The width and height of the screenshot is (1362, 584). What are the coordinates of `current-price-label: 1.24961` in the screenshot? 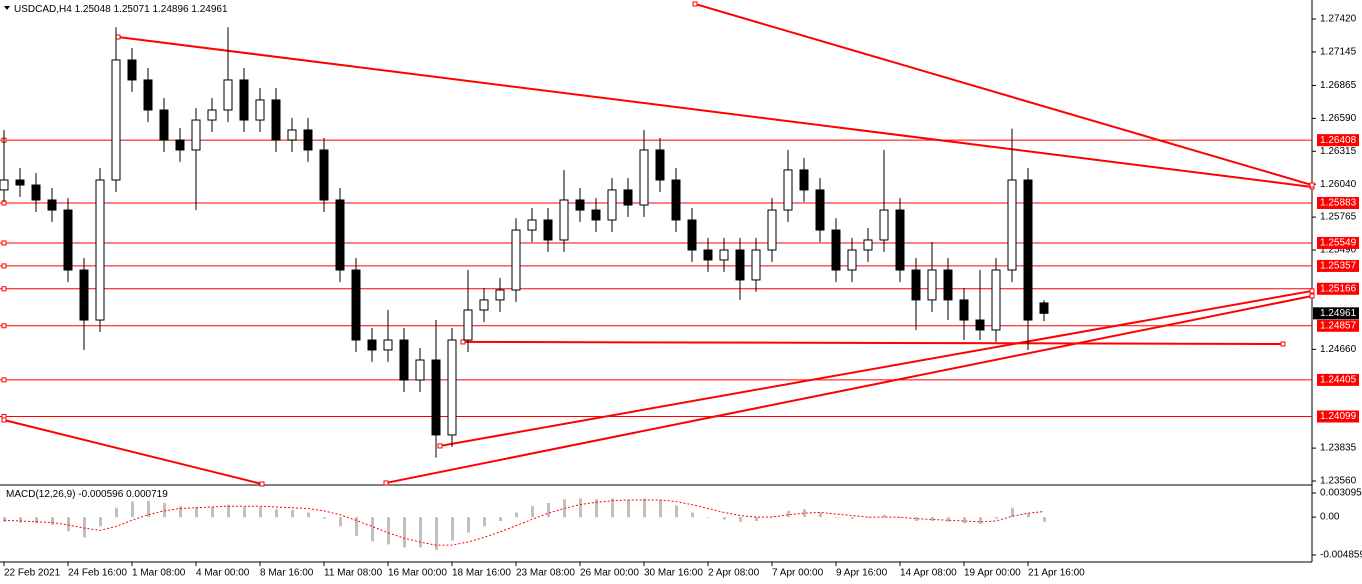 It's located at (1338, 313).